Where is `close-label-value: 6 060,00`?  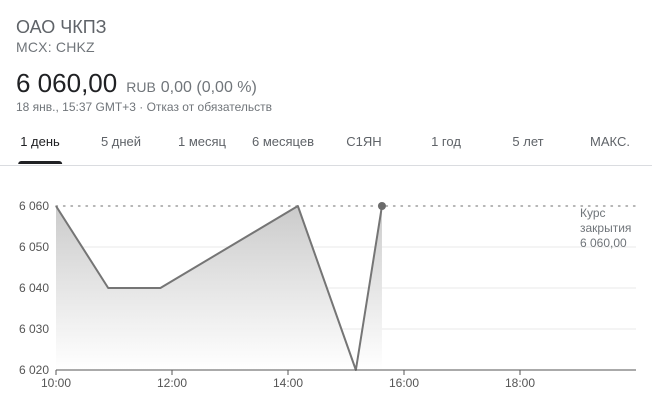
close-label-value: 6 060,00 is located at coordinates (603, 243).